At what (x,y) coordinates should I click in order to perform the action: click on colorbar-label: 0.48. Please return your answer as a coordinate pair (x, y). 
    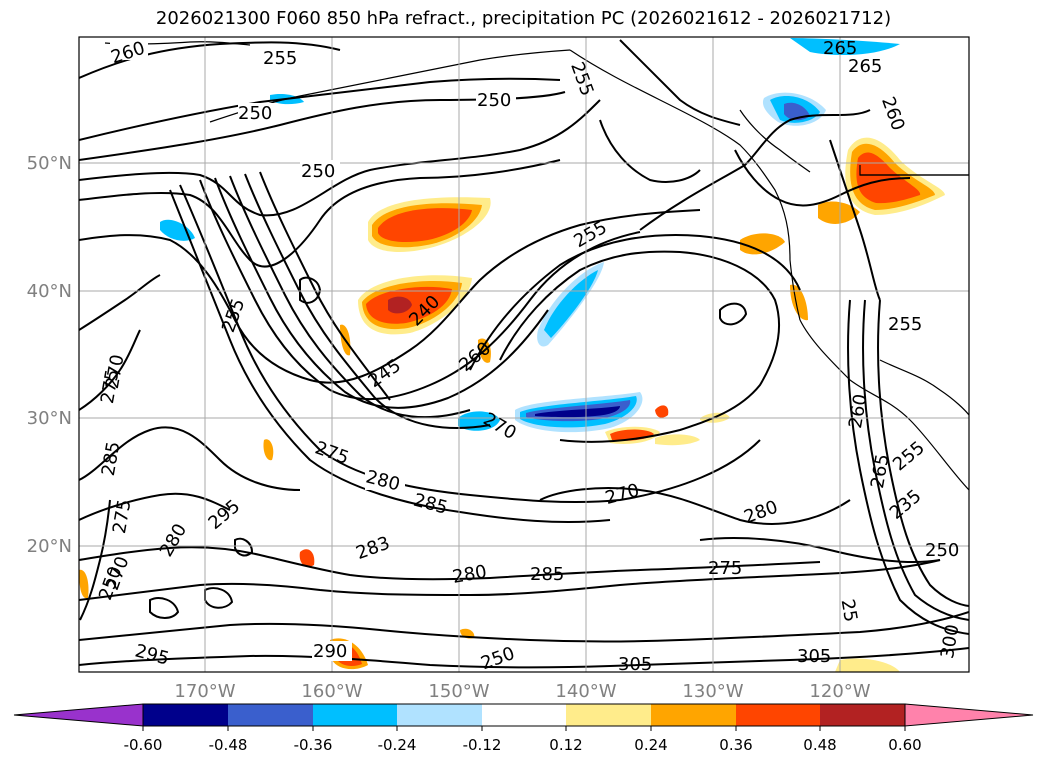
    Looking at the image, I should click on (819, 745).